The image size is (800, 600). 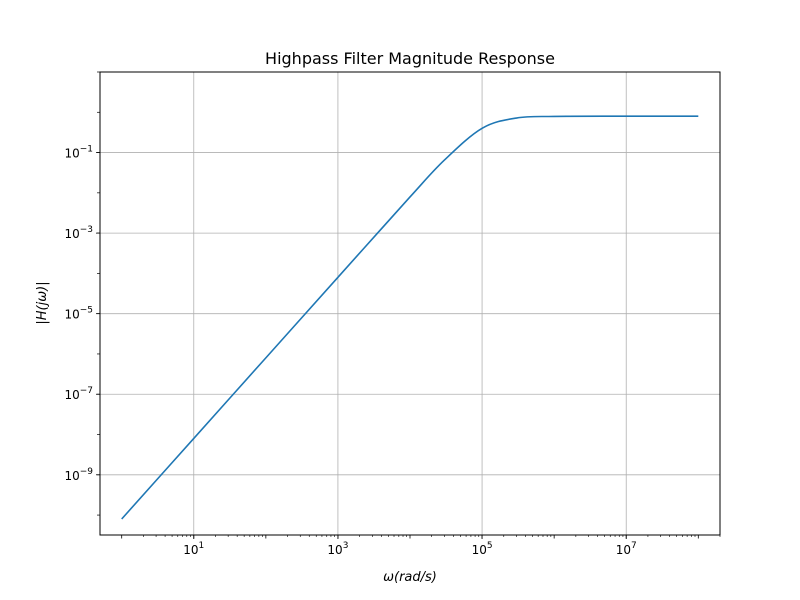 What do you see at coordinates (410, 58) in the screenshot?
I see `chart-title: Highpass Filter Magnitude Response` at bounding box center [410, 58].